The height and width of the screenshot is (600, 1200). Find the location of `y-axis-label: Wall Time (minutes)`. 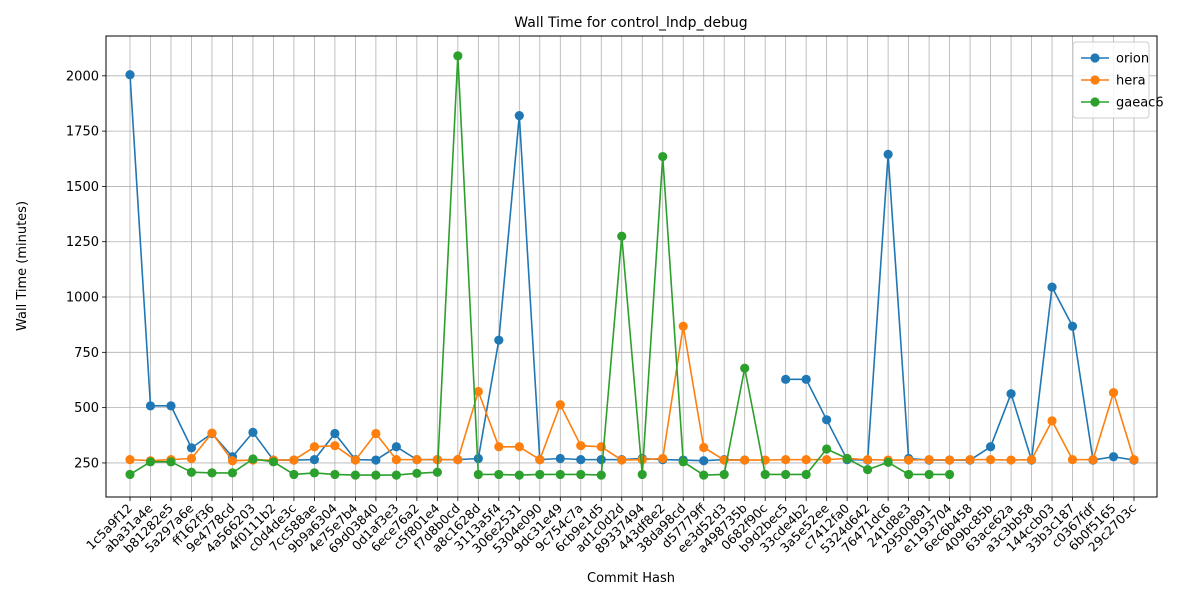

y-axis-label: Wall Time (minutes) is located at coordinates (22, 266).